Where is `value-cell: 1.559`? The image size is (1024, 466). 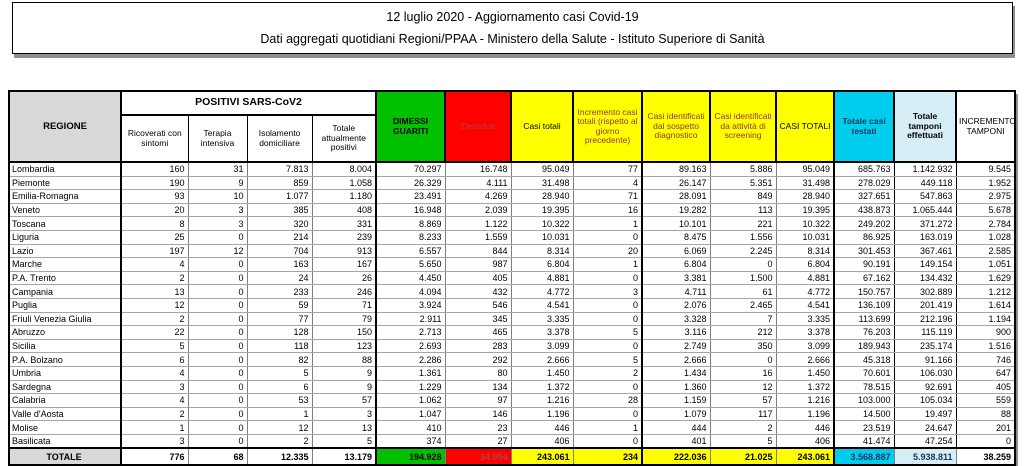 value-cell: 1.559 is located at coordinates (478, 237).